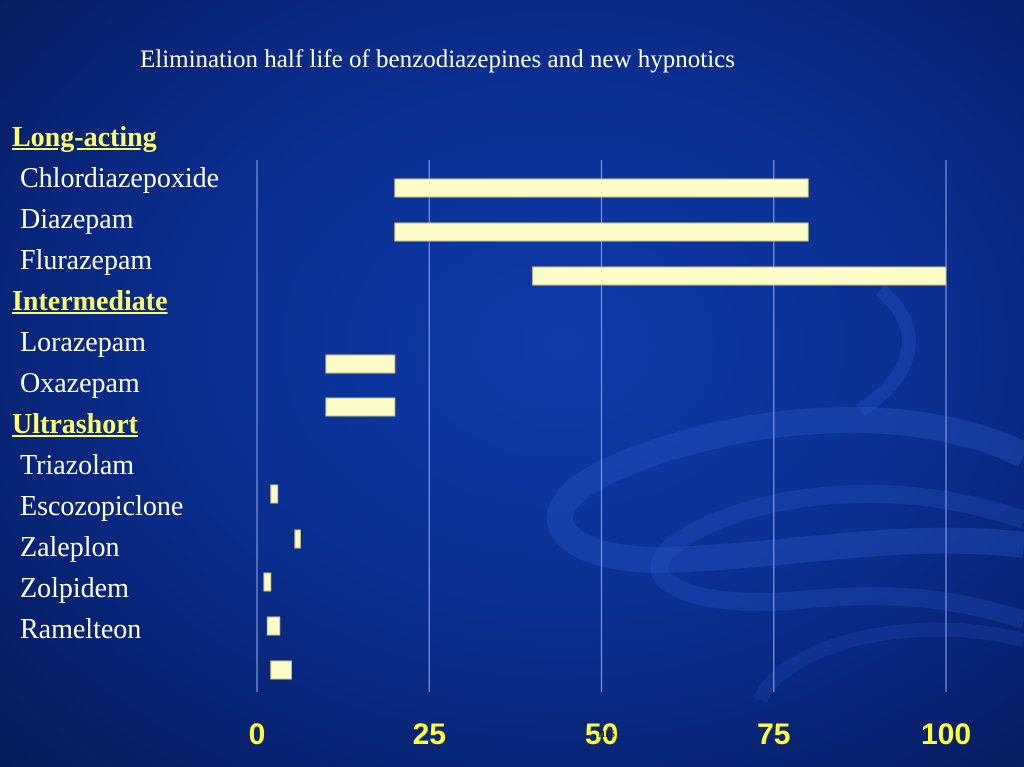 The image size is (1024, 767). I want to click on x-tick-label: 100, so click(946, 734).